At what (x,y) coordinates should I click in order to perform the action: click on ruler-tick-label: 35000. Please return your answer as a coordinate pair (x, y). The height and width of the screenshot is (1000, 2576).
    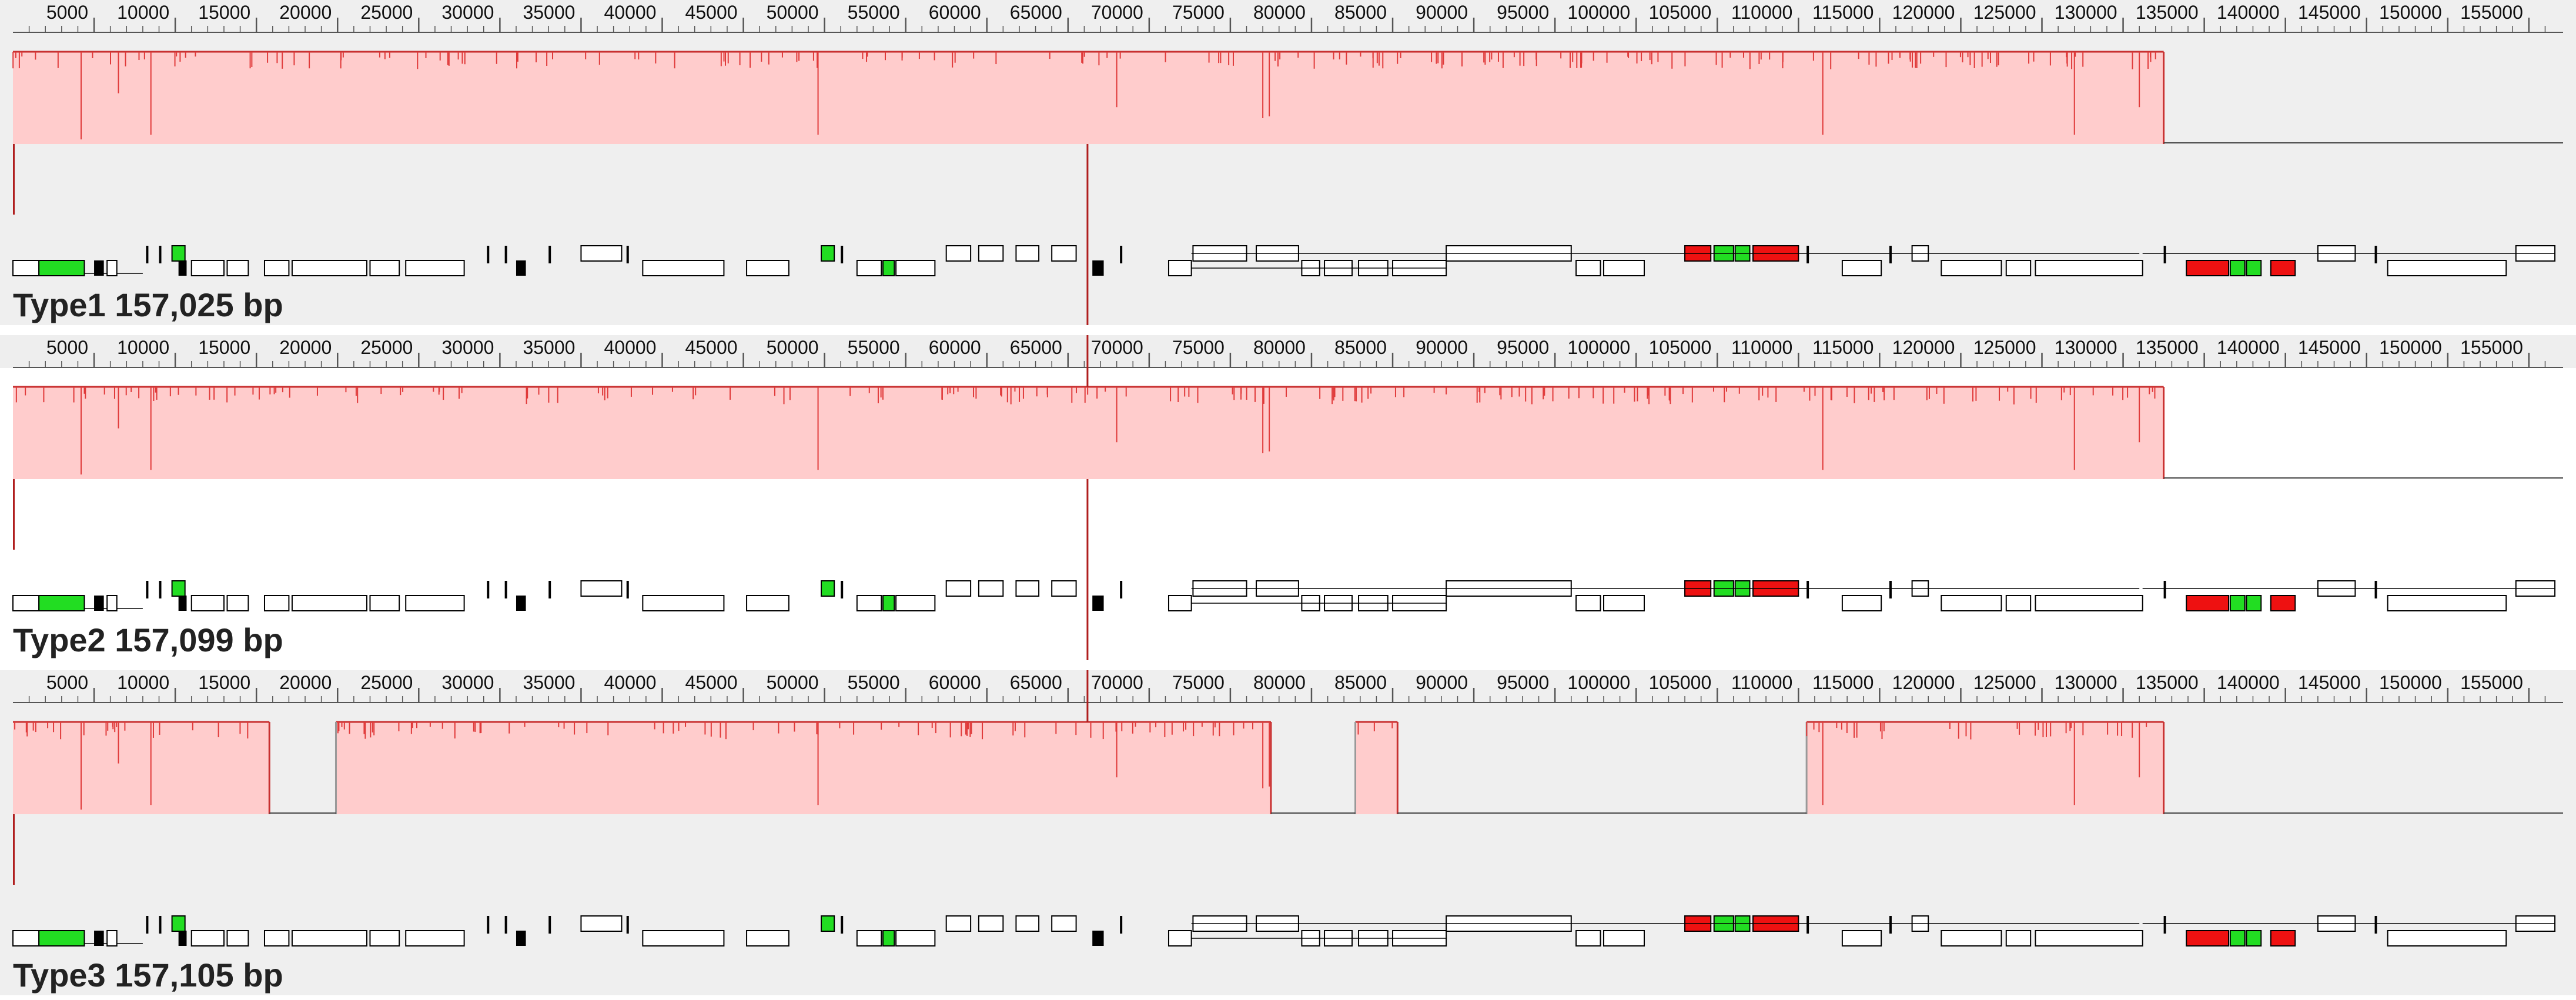
    Looking at the image, I should click on (549, 683).